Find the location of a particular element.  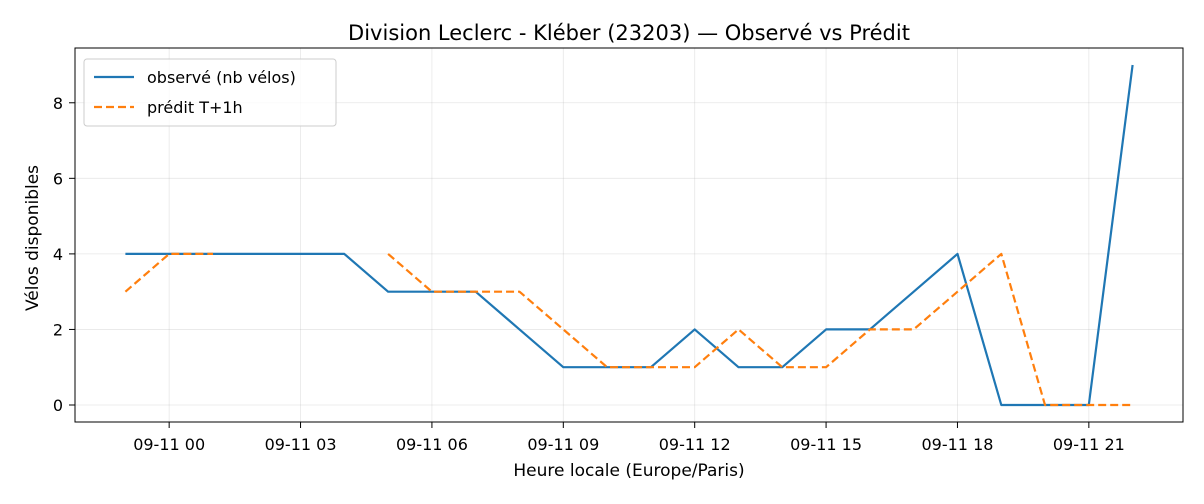

y-axis-label: Vélos disponibles is located at coordinates (33, 238).